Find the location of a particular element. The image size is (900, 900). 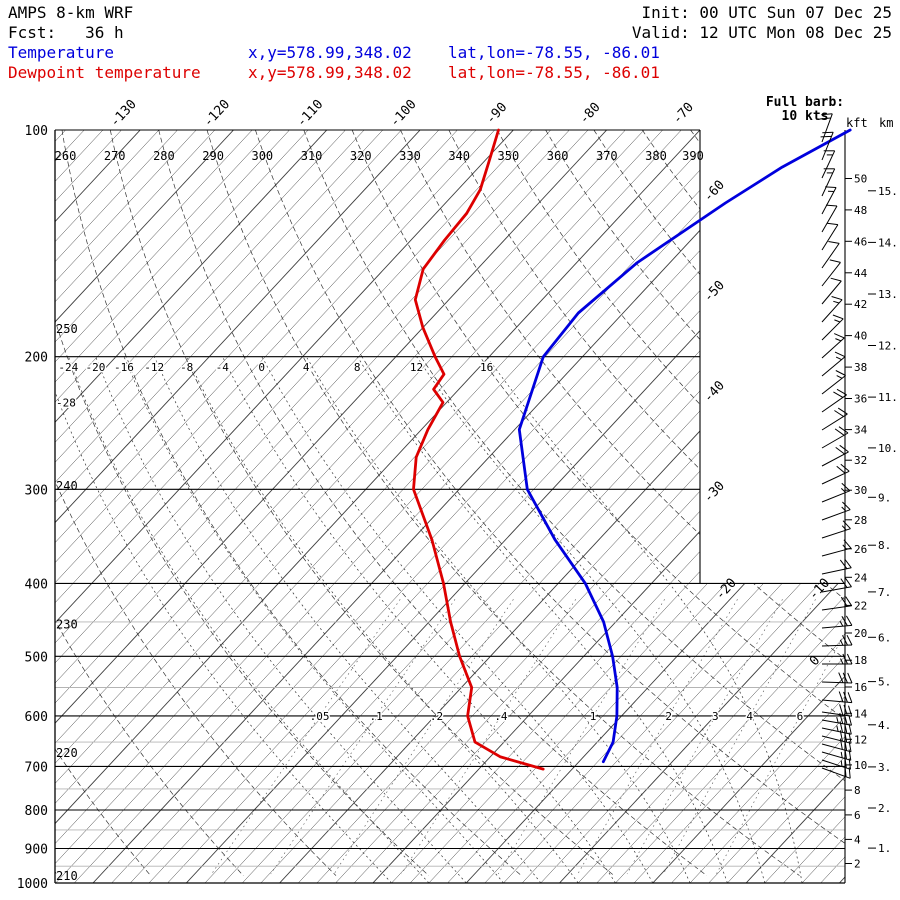

svg-text: 32 is located at coordinates (860, 460).